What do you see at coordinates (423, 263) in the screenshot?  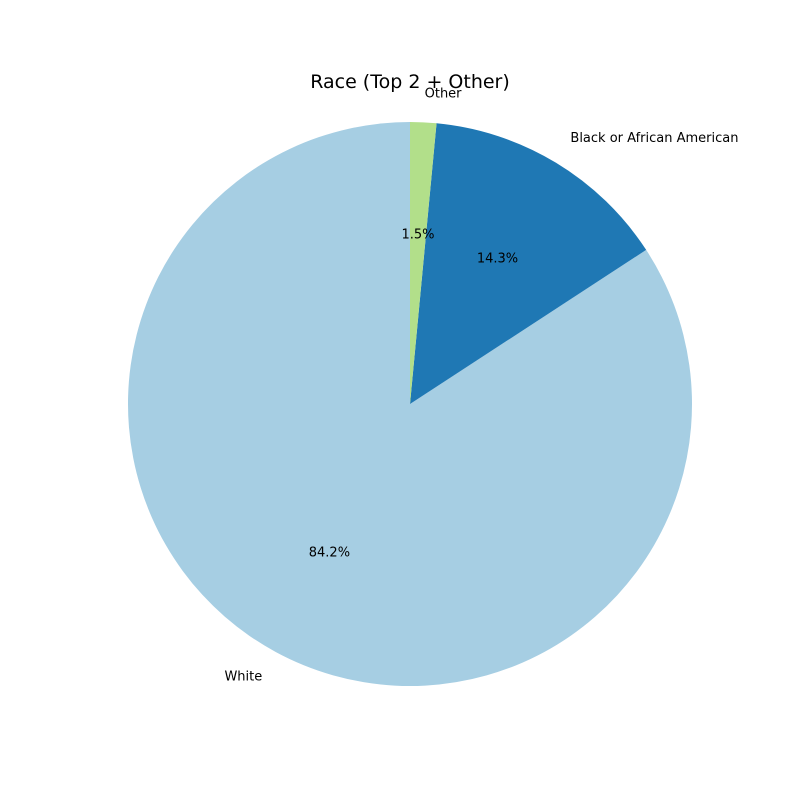 I see `pie-slice-other` at bounding box center [423, 263].